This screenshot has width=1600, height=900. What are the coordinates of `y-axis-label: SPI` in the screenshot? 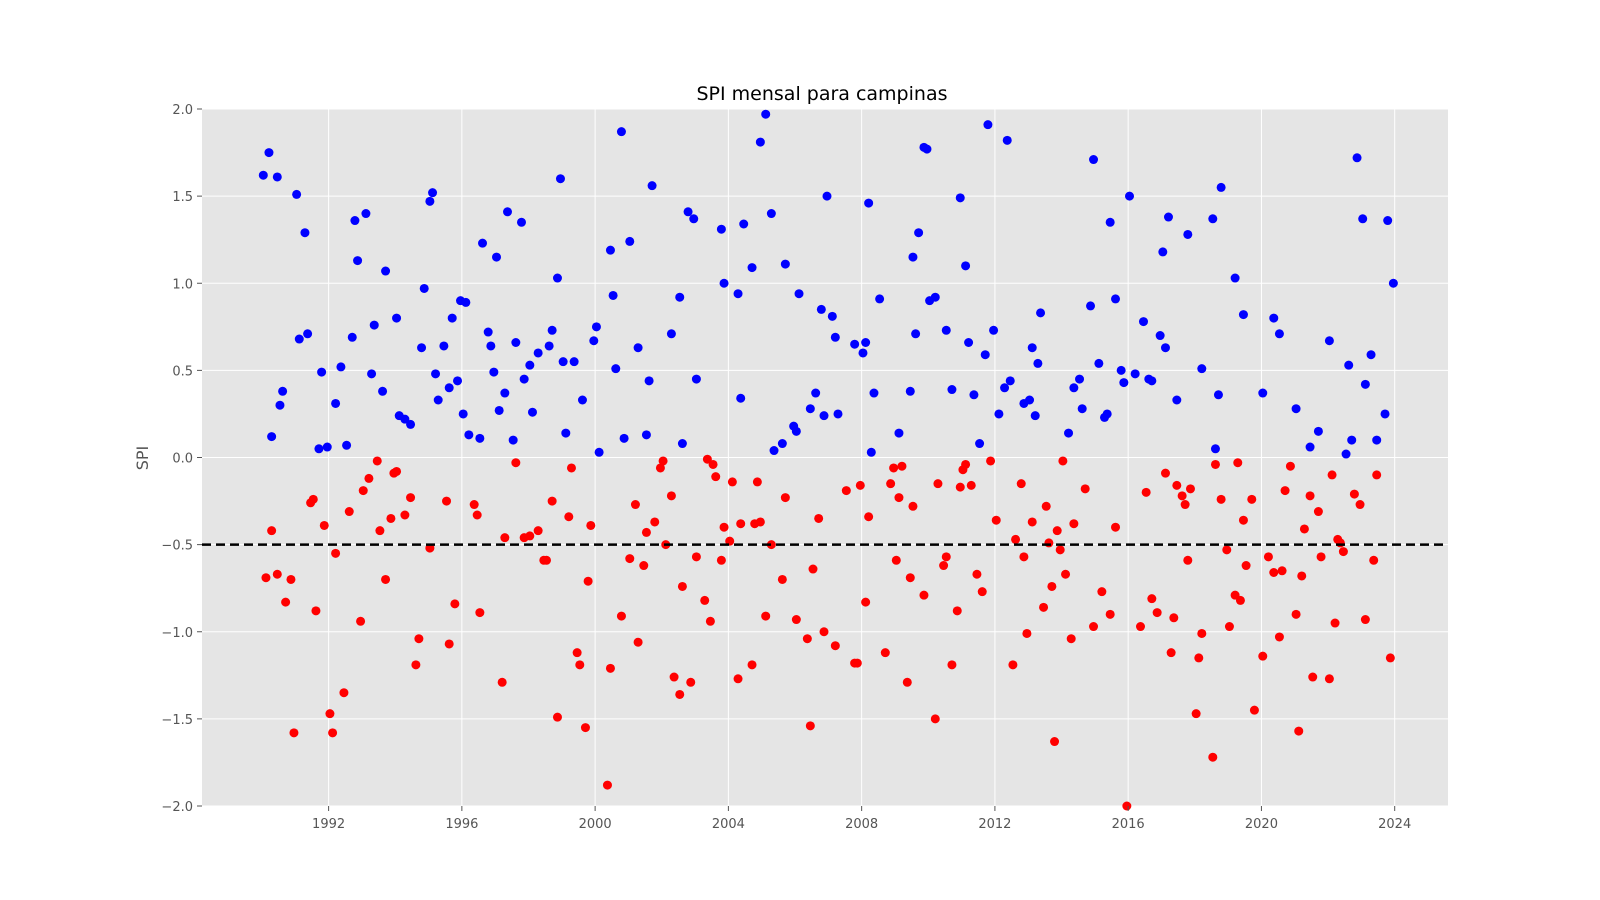 It's located at (142, 458).